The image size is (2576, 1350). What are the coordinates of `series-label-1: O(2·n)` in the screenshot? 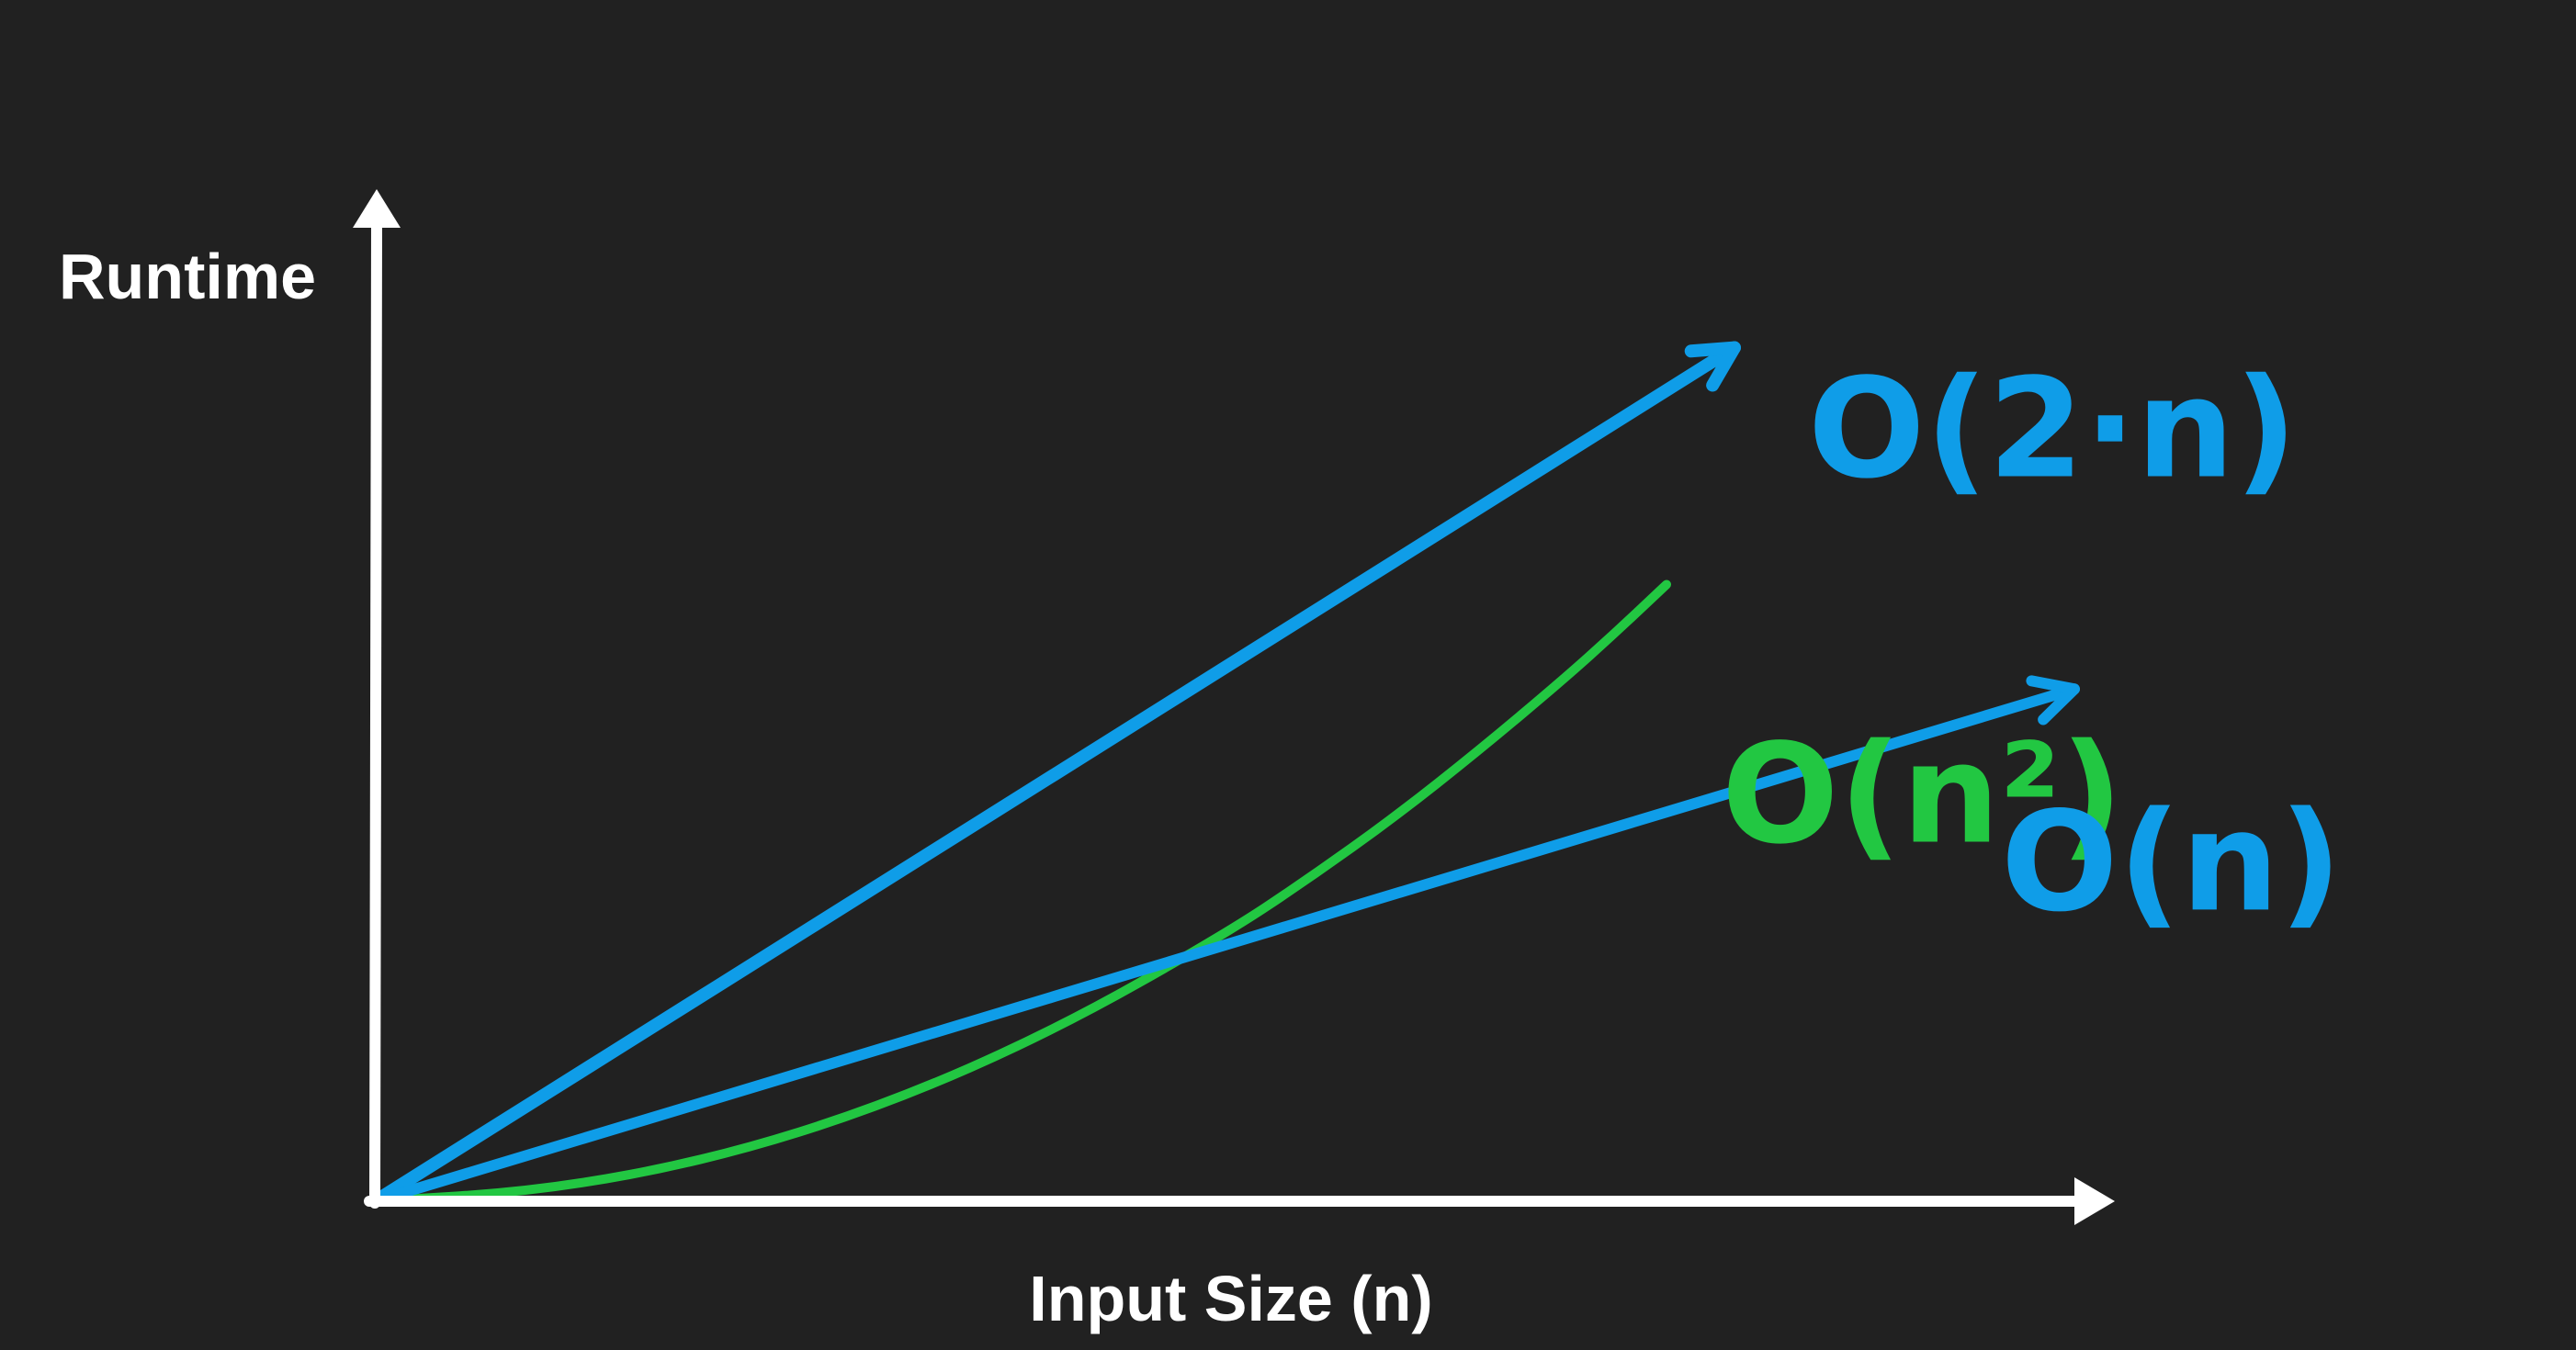 It's located at (2053, 430).